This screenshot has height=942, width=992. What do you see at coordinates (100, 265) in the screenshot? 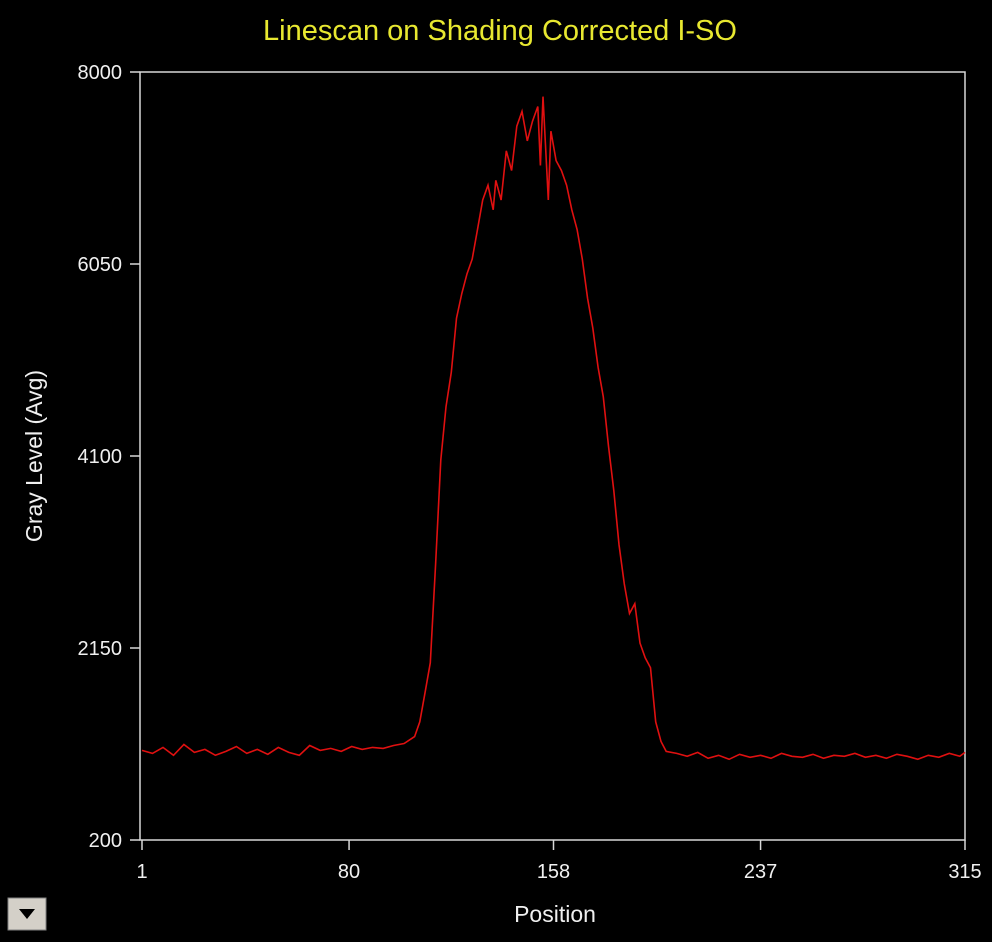
I see `y-tick-label: 6050` at bounding box center [100, 265].